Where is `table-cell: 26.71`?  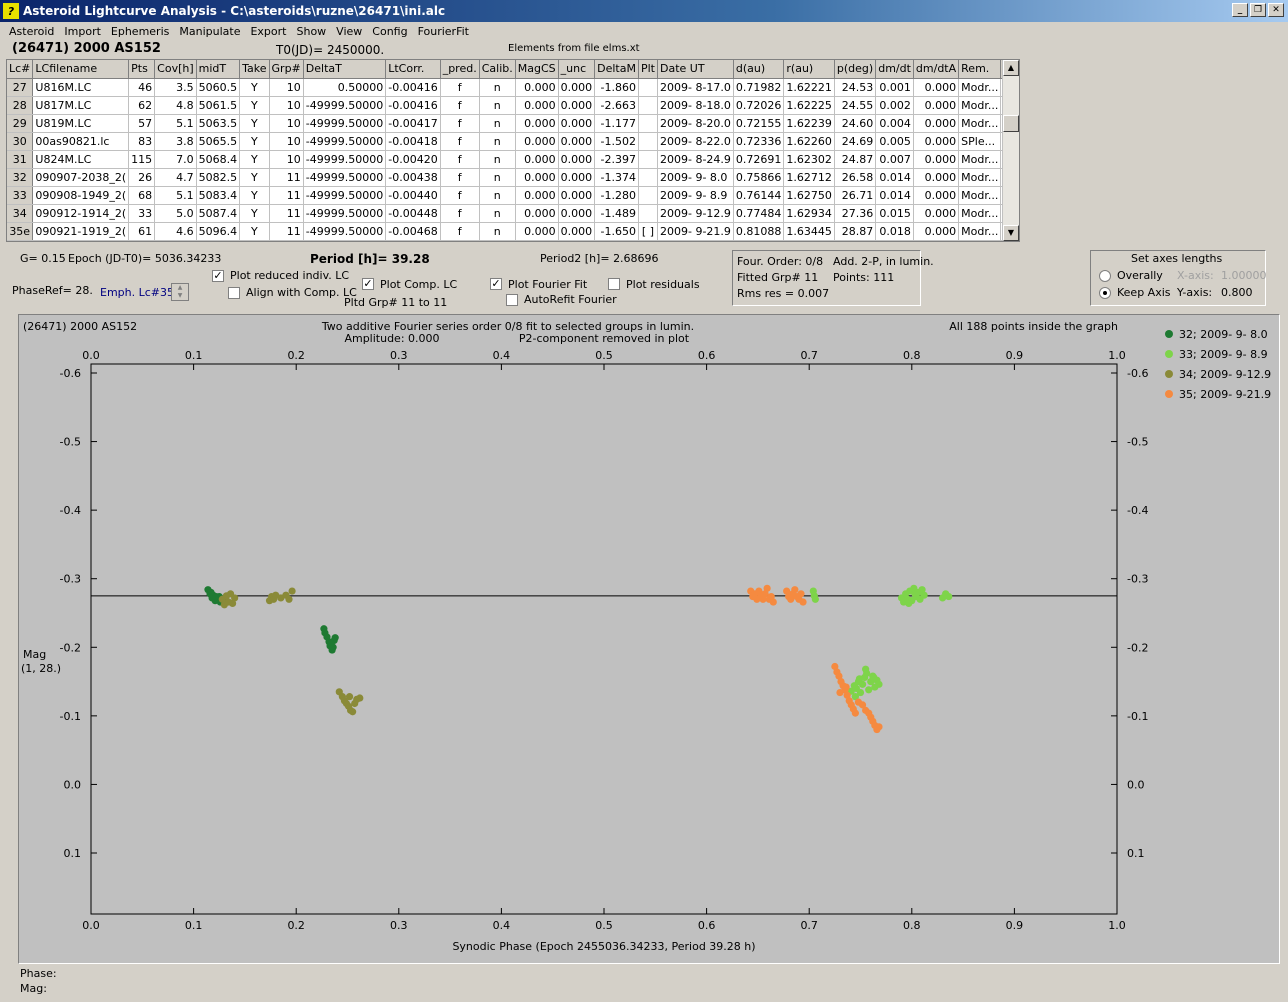 table-cell: 26.71 is located at coordinates (855, 195).